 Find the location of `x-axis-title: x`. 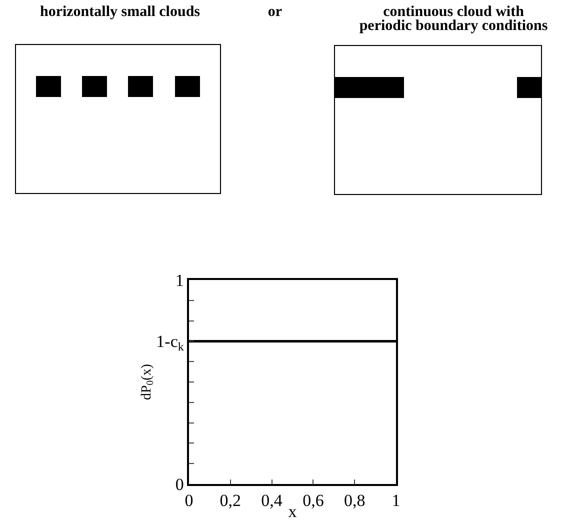

x-axis-title: x is located at coordinates (293, 511).